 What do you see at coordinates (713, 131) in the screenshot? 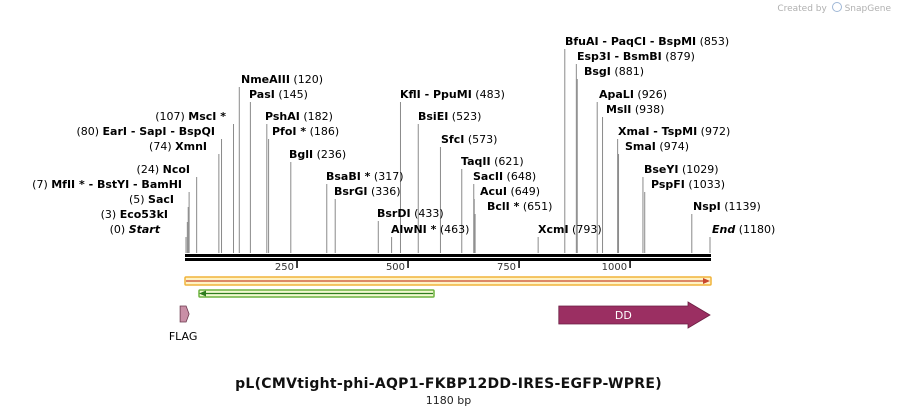
I see `site-position: (972)` at bounding box center [713, 131].